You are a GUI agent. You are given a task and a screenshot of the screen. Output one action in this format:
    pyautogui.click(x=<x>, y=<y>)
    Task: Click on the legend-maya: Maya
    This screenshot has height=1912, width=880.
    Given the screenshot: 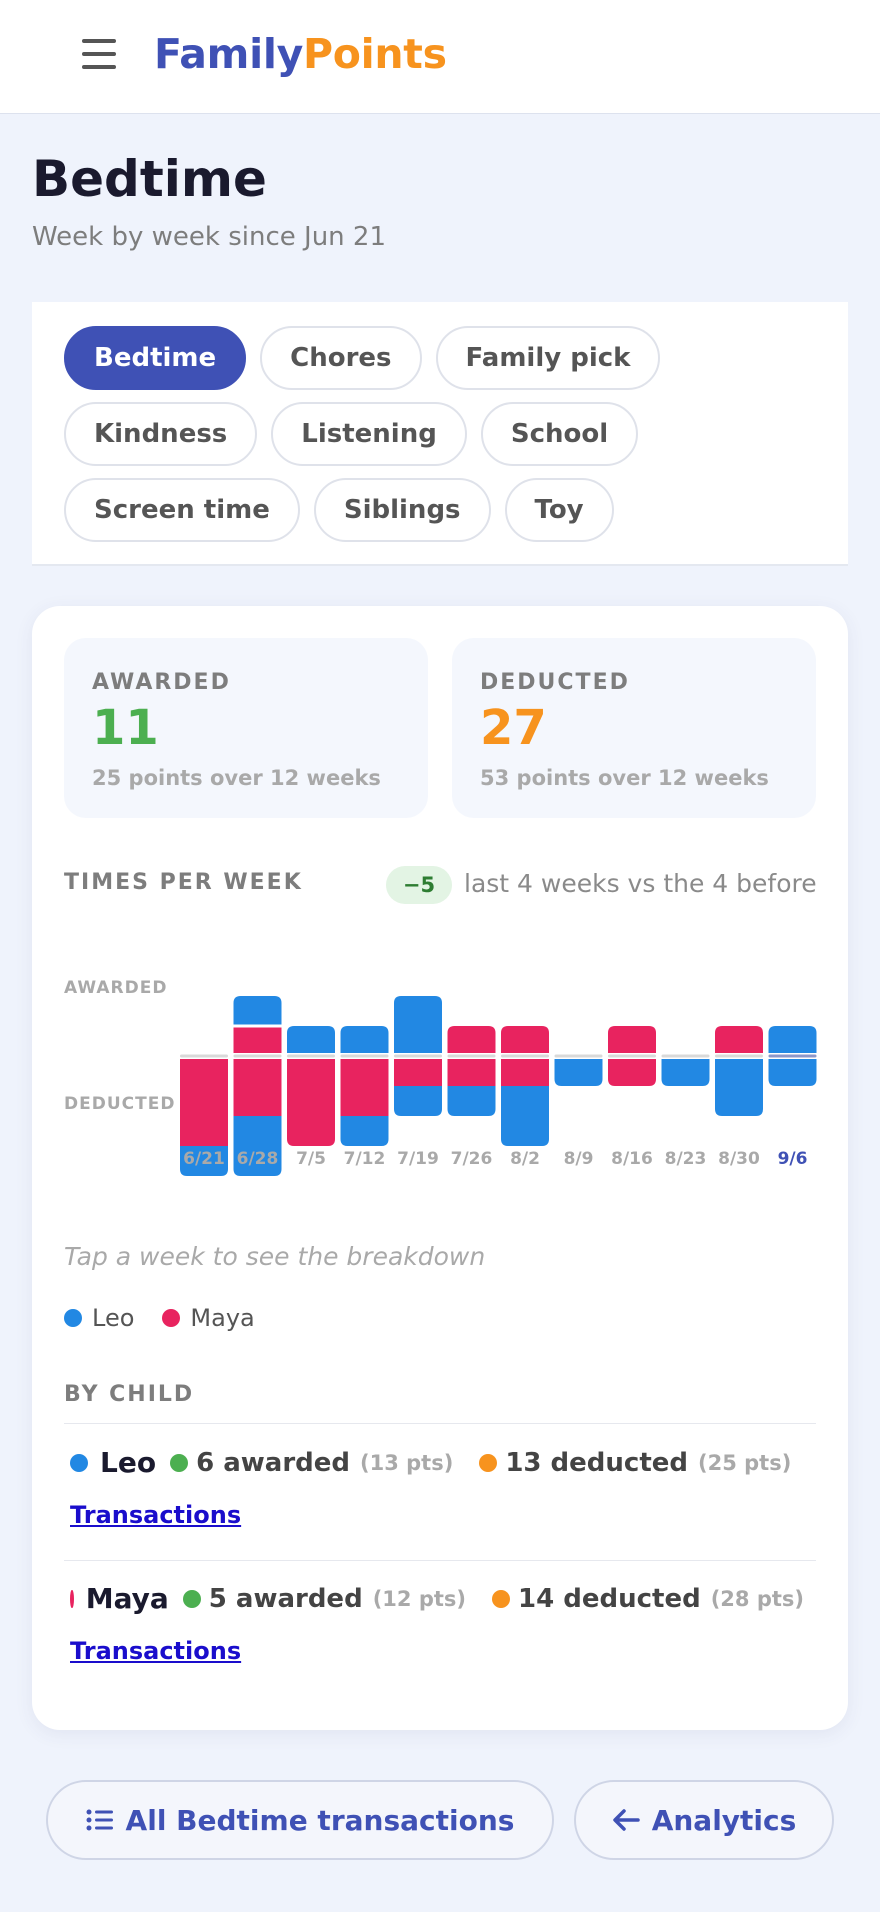 What is the action you would take?
    pyautogui.click(x=208, y=1318)
    